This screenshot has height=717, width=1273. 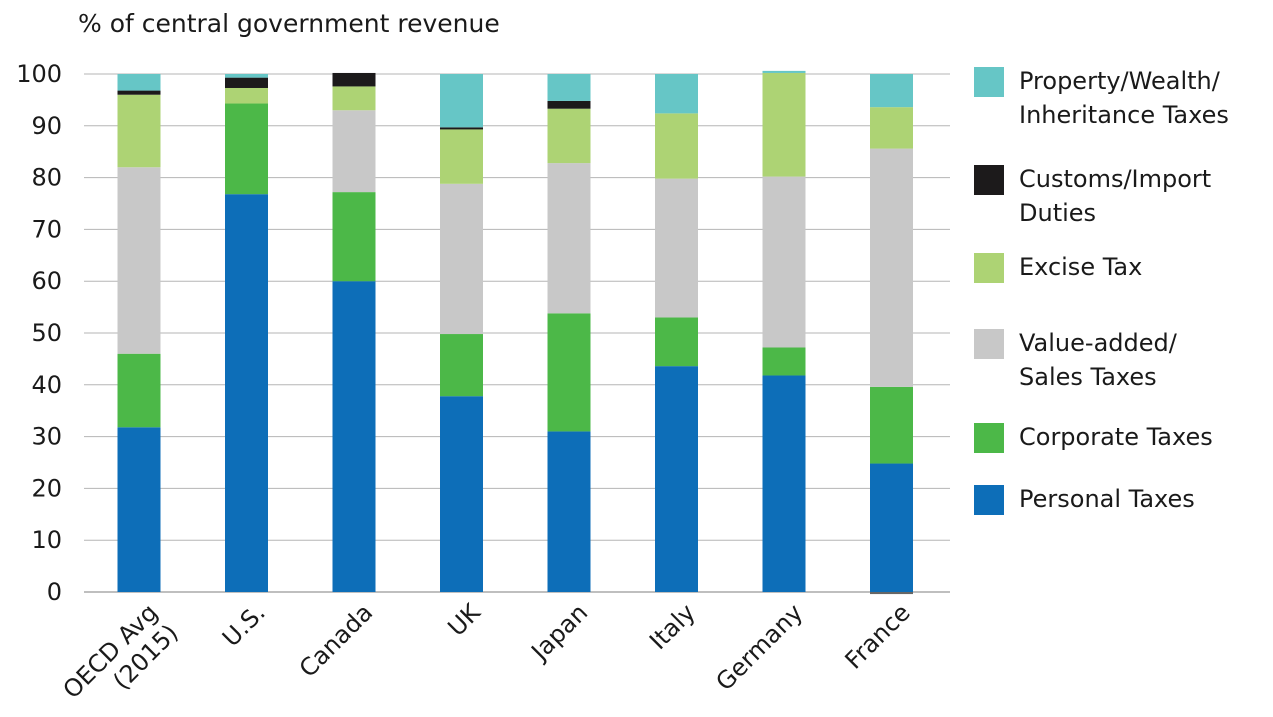 What do you see at coordinates (46, 229) in the screenshot?
I see `y-tick-label: 70` at bounding box center [46, 229].